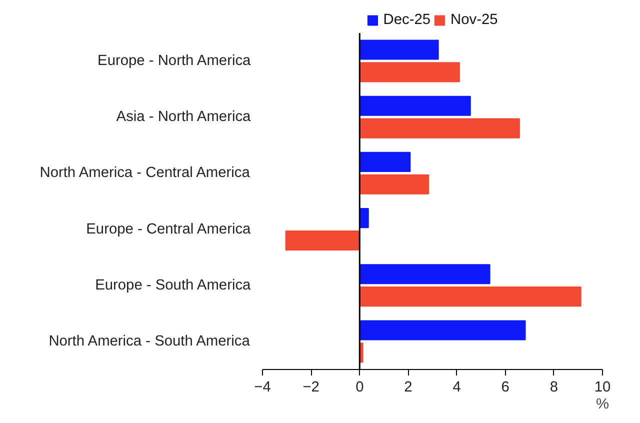  What do you see at coordinates (408, 388) in the screenshot?
I see `x-tick-label: 2` at bounding box center [408, 388].